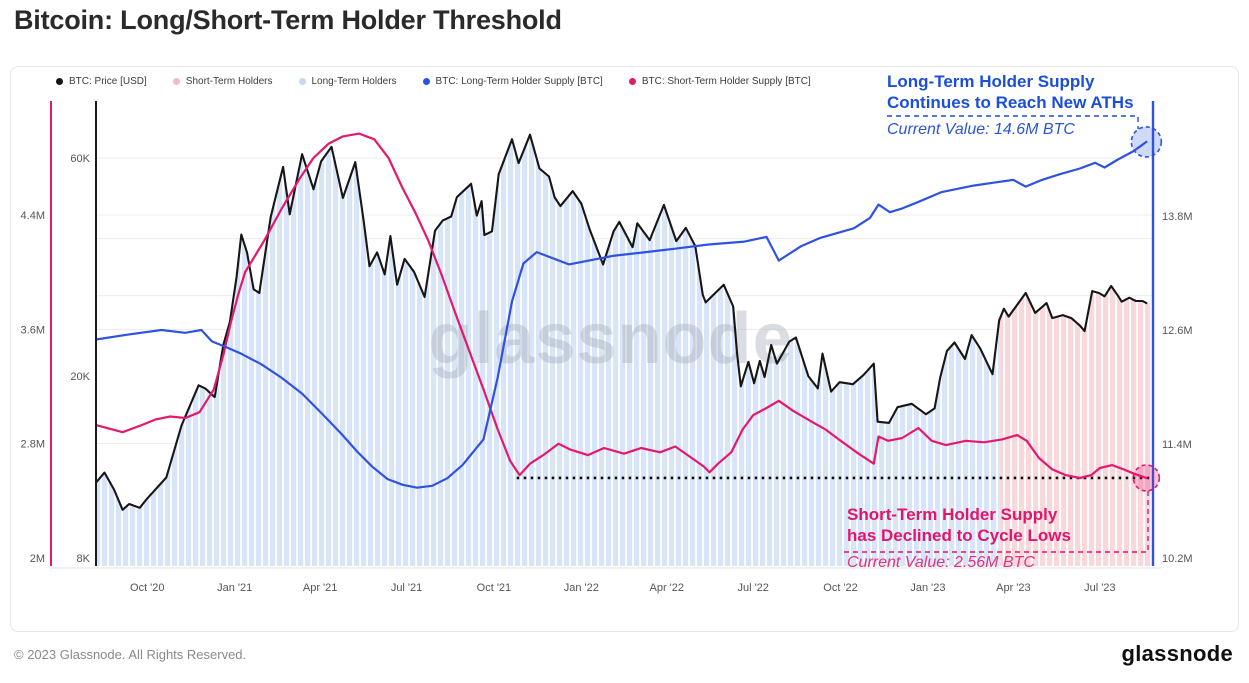 The height and width of the screenshot is (683, 1249). I want to click on legend-label: Short-Term Holders, so click(229, 81).